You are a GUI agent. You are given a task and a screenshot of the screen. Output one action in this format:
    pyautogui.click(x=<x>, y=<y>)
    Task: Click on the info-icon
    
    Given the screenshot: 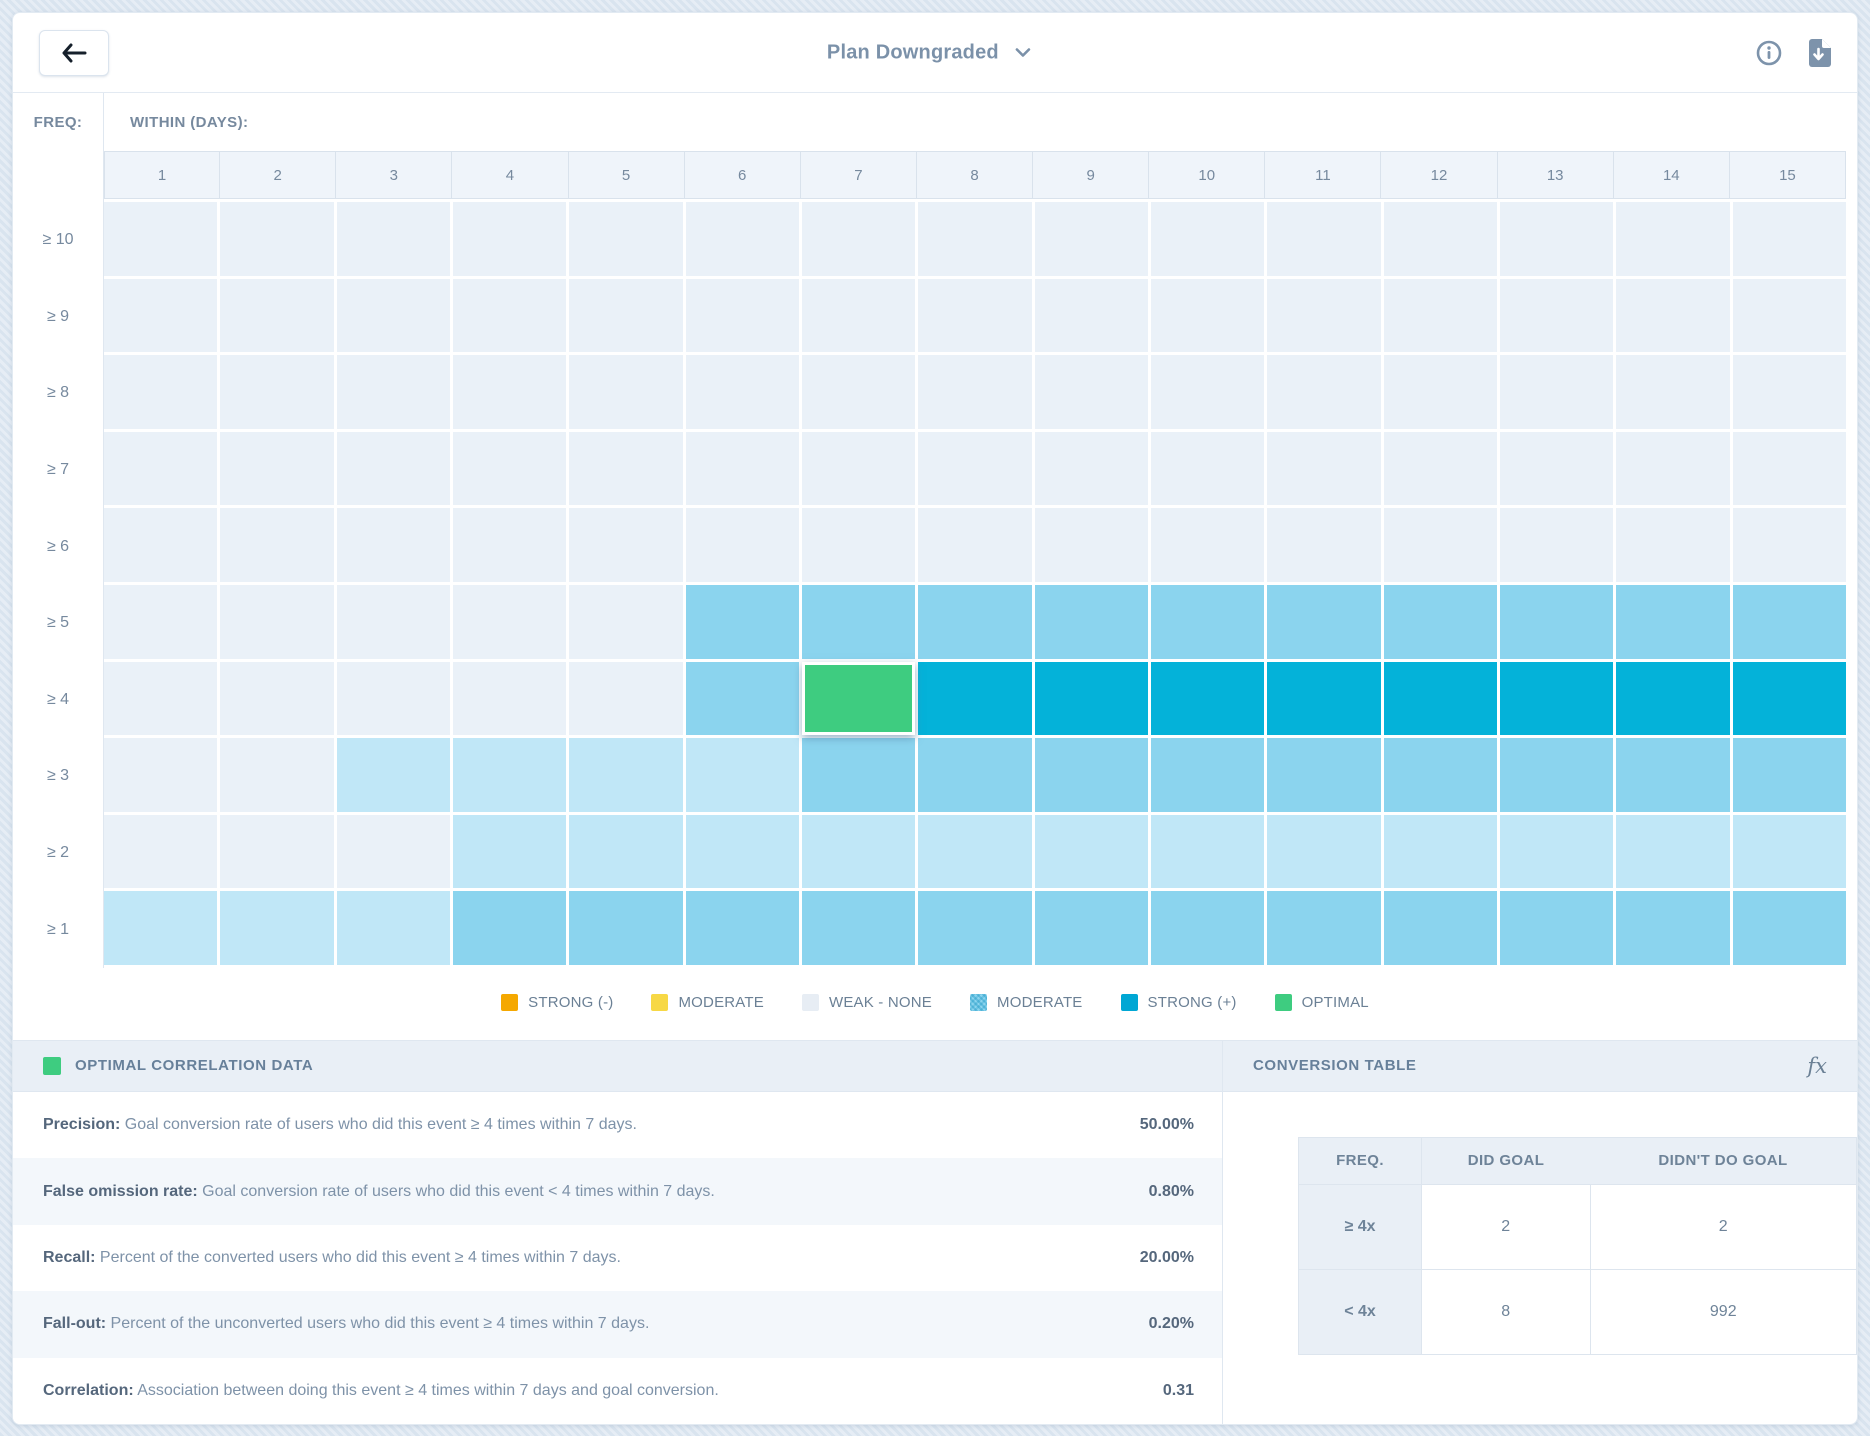 What is the action you would take?
    pyautogui.click(x=1769, y=53)
    